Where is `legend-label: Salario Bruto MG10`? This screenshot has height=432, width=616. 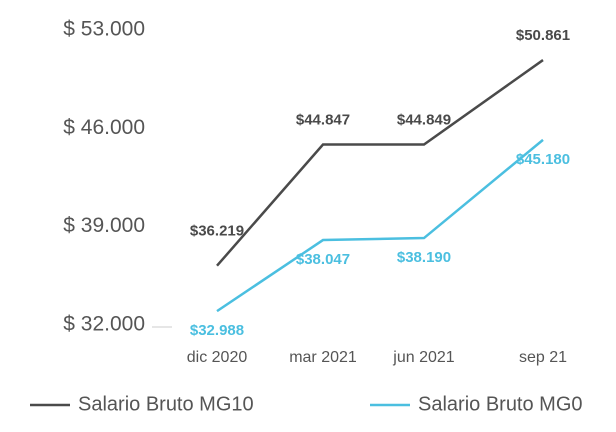
legend-label: Salario Bruto MG10 is located at coordinates (166, 404).